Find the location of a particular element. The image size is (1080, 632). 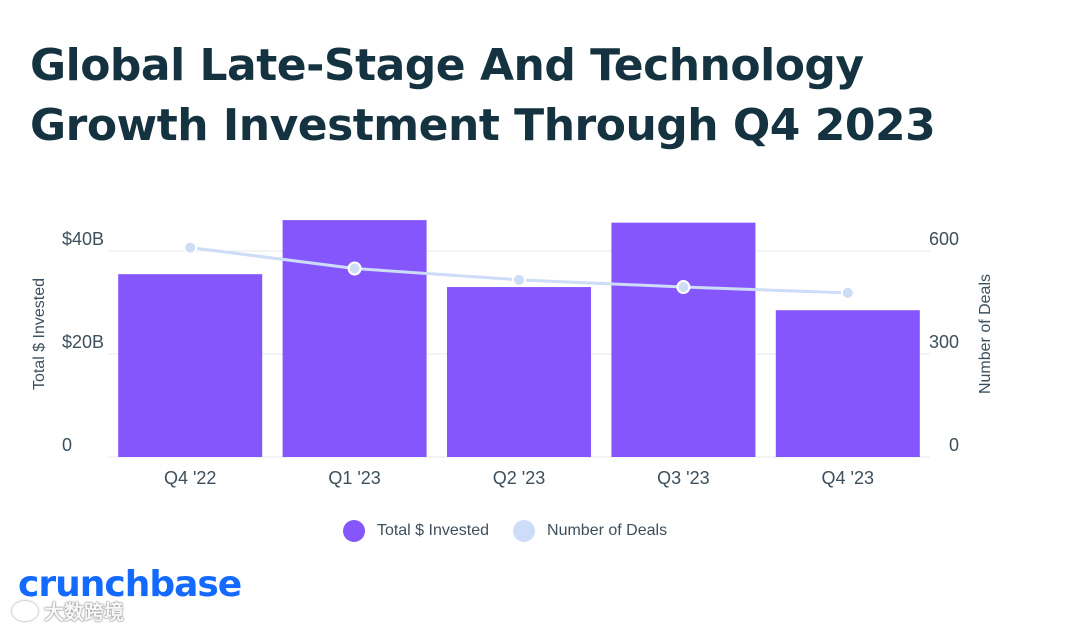

chart-title-line-1: Global Late-Stage And Technology is located at coordinates (447, 65).